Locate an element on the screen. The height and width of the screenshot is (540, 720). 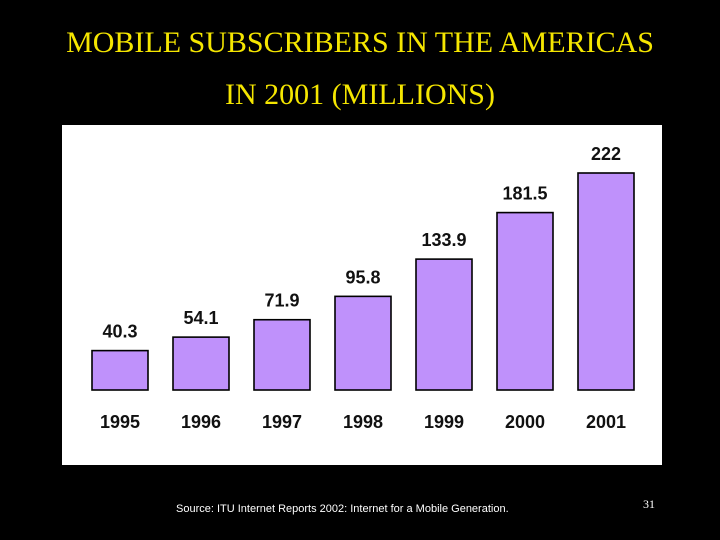
bar-1997 is located at coordinates (282, 354).